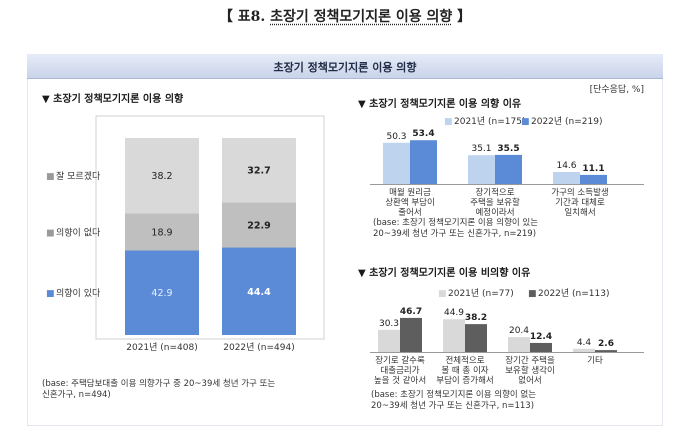  What do you see at coordinates (409, 212) in the screenshot?
I see `chart2-category-1-line-3: 줄어서` at bounding box center [409, 212].